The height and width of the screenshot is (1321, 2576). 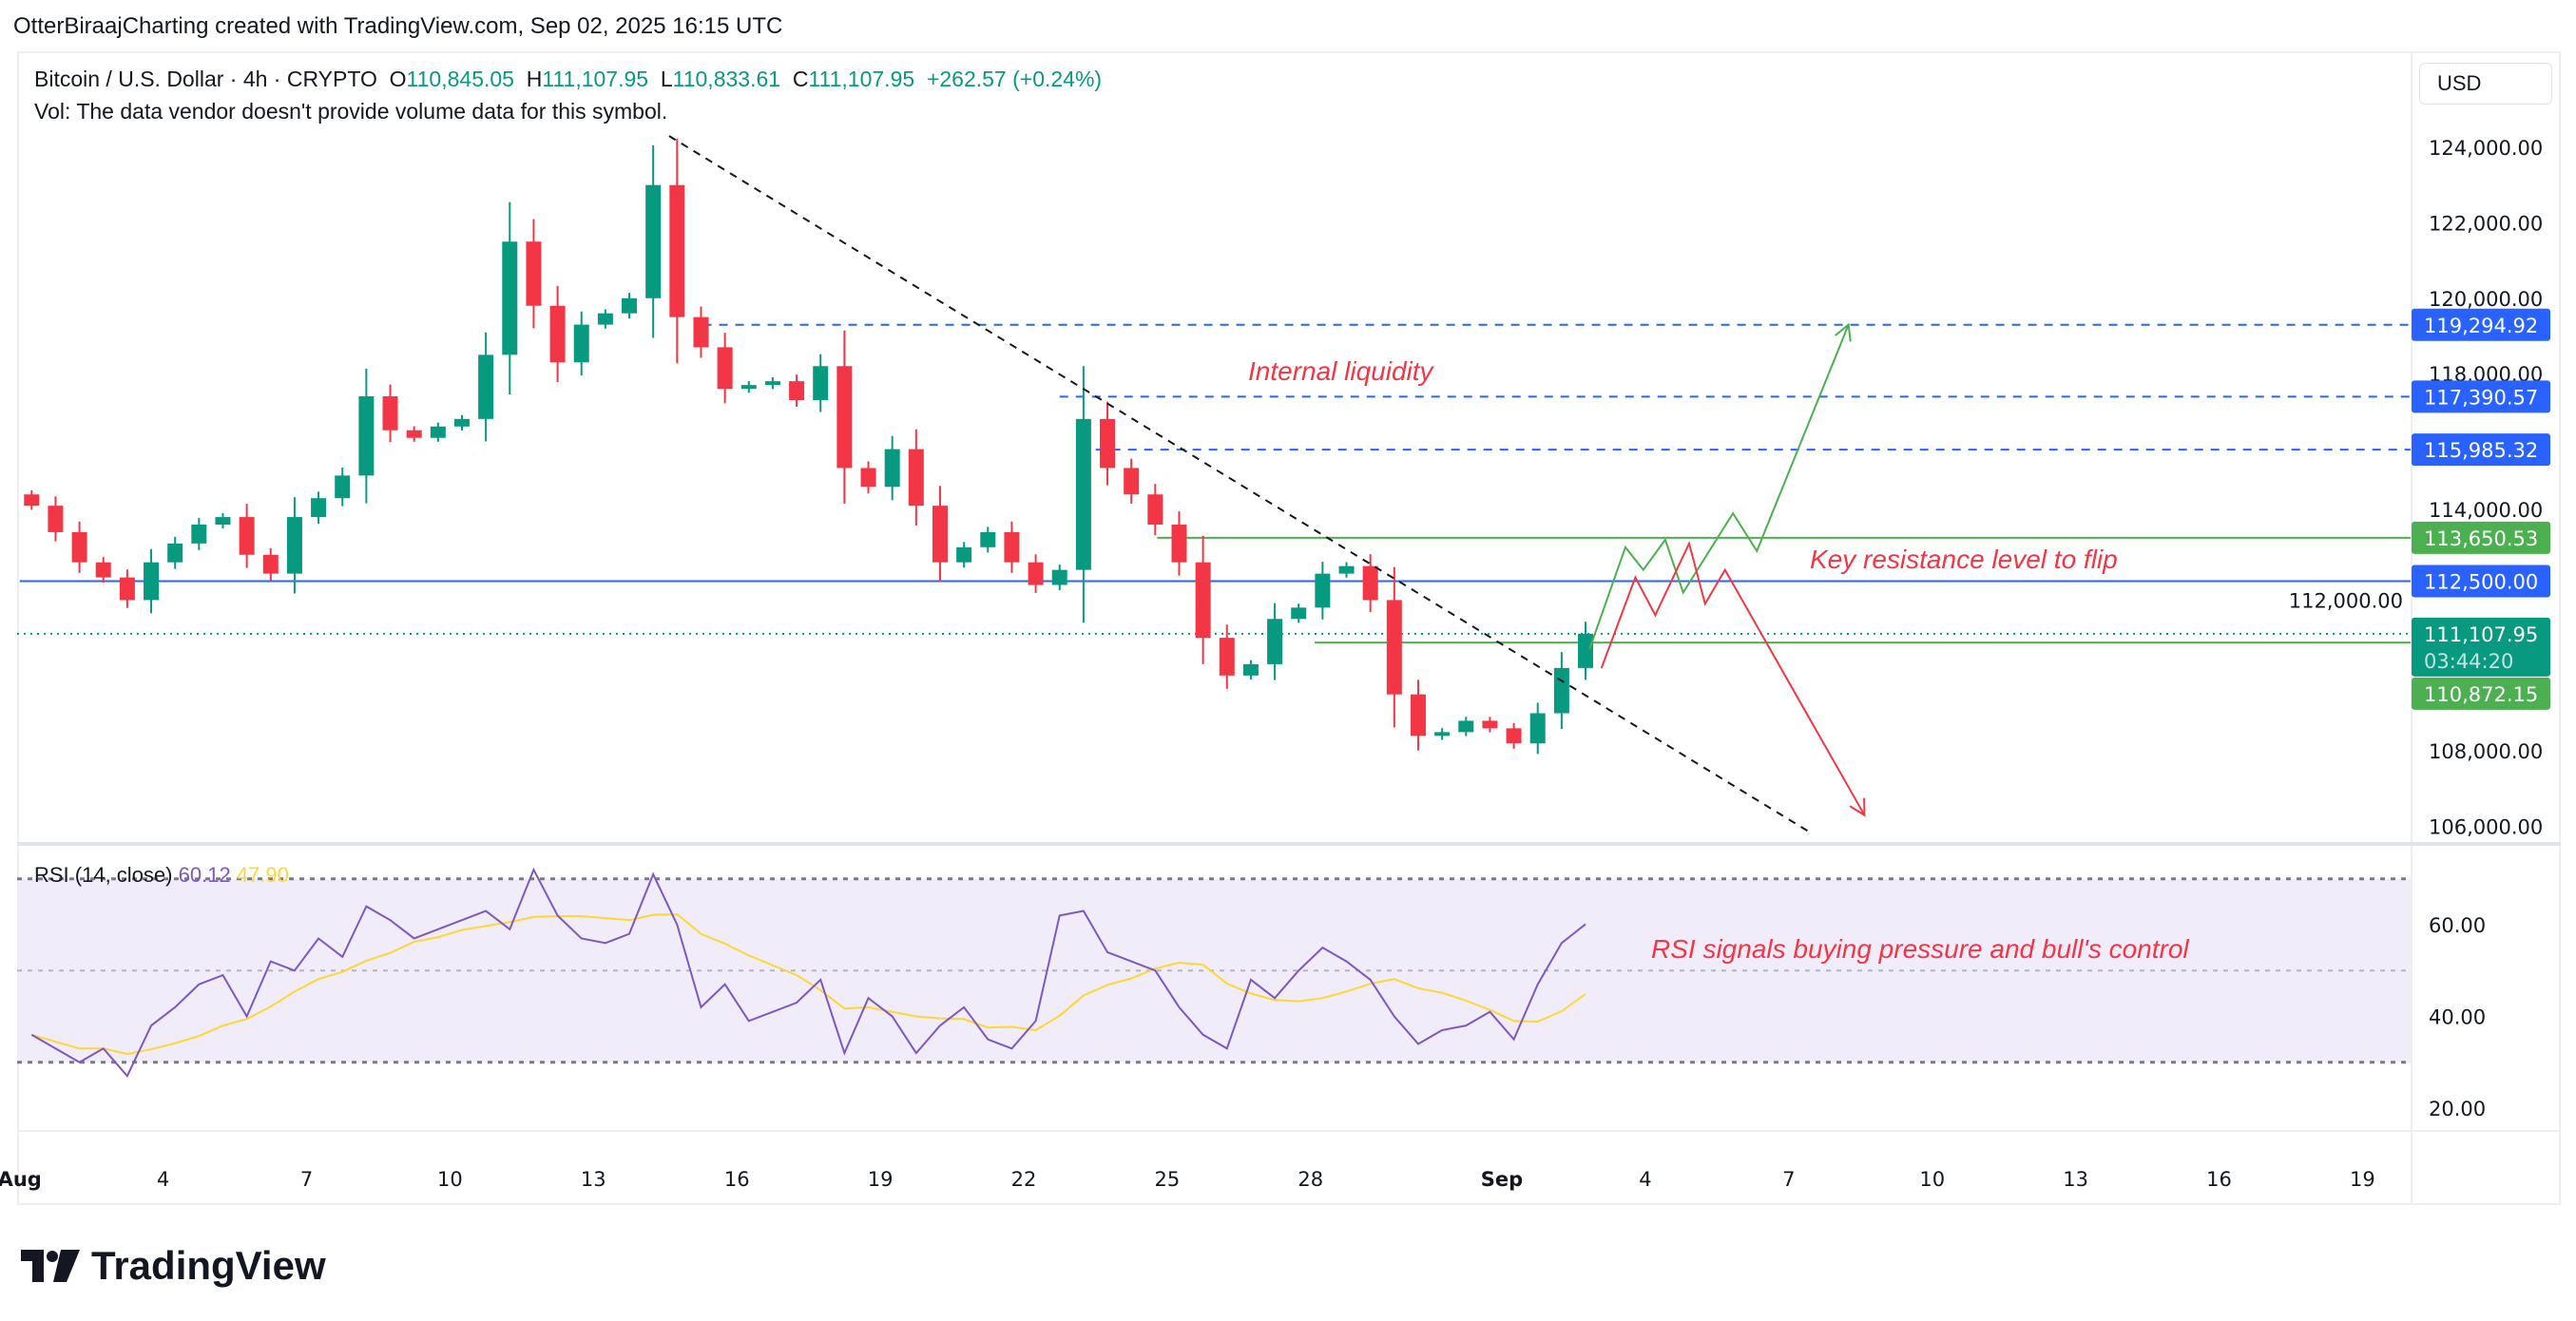 I want to click on rsi-ma-line, so click(x=808, y=984).